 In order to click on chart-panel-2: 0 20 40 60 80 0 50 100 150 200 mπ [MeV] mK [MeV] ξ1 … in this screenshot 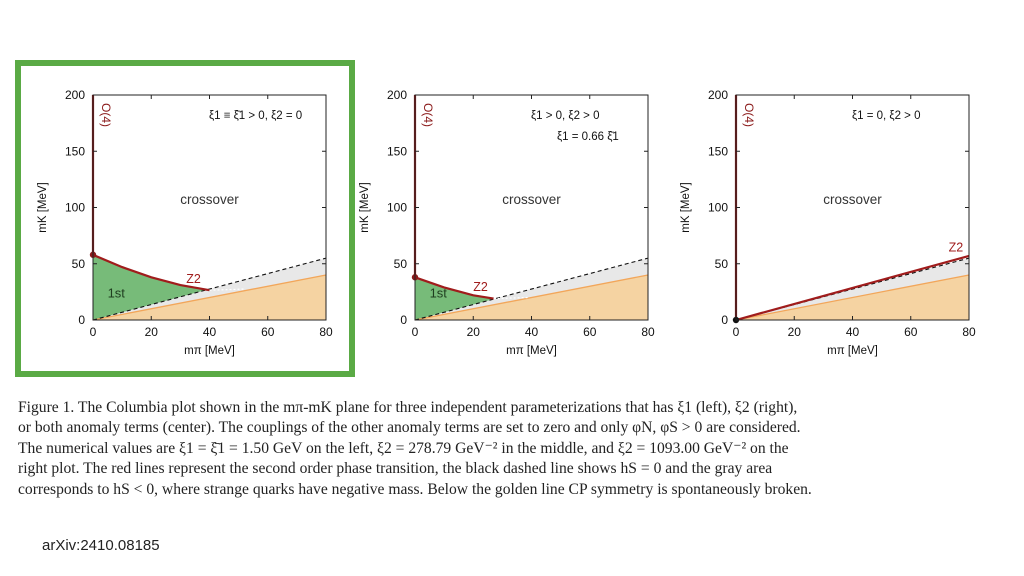, I will do `click(507, 222)`.